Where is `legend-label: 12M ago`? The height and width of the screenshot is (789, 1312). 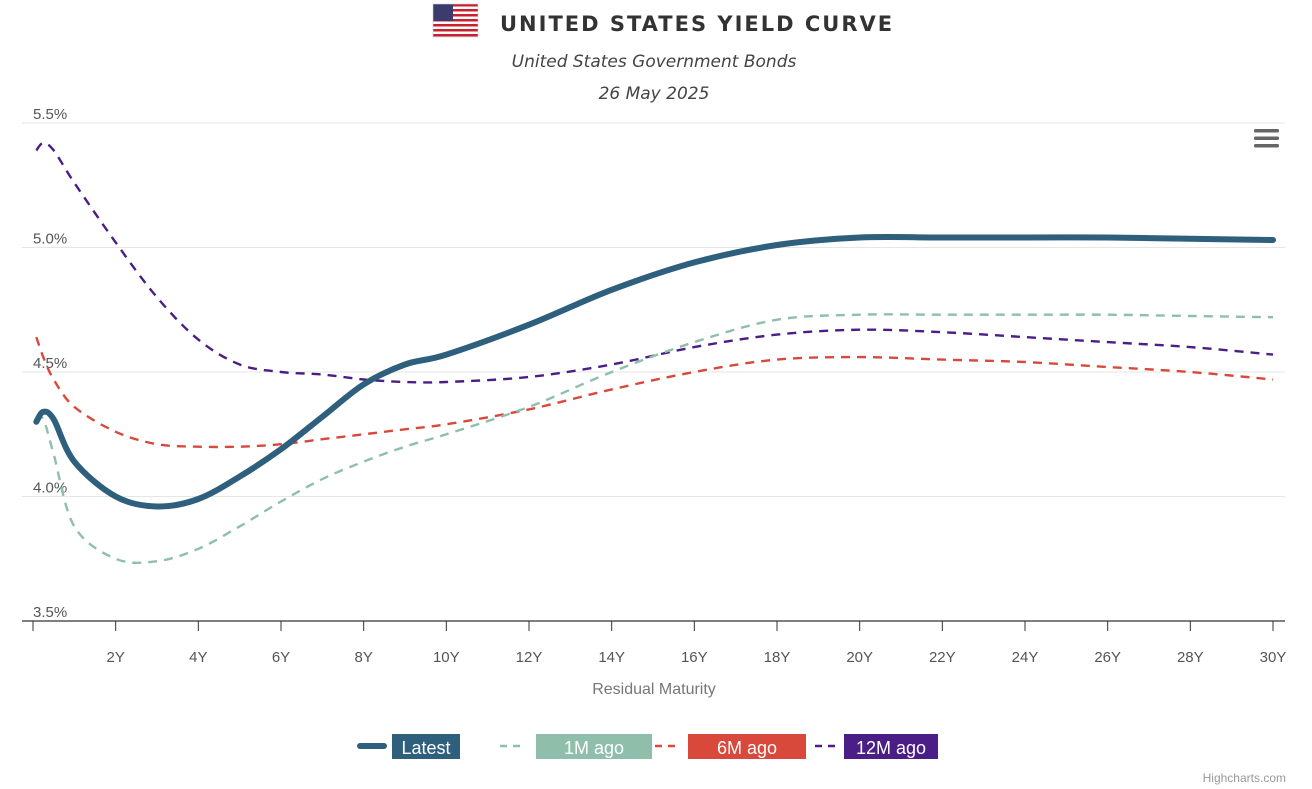
legend-label: 12M ago is located at coordinates (891, 748).